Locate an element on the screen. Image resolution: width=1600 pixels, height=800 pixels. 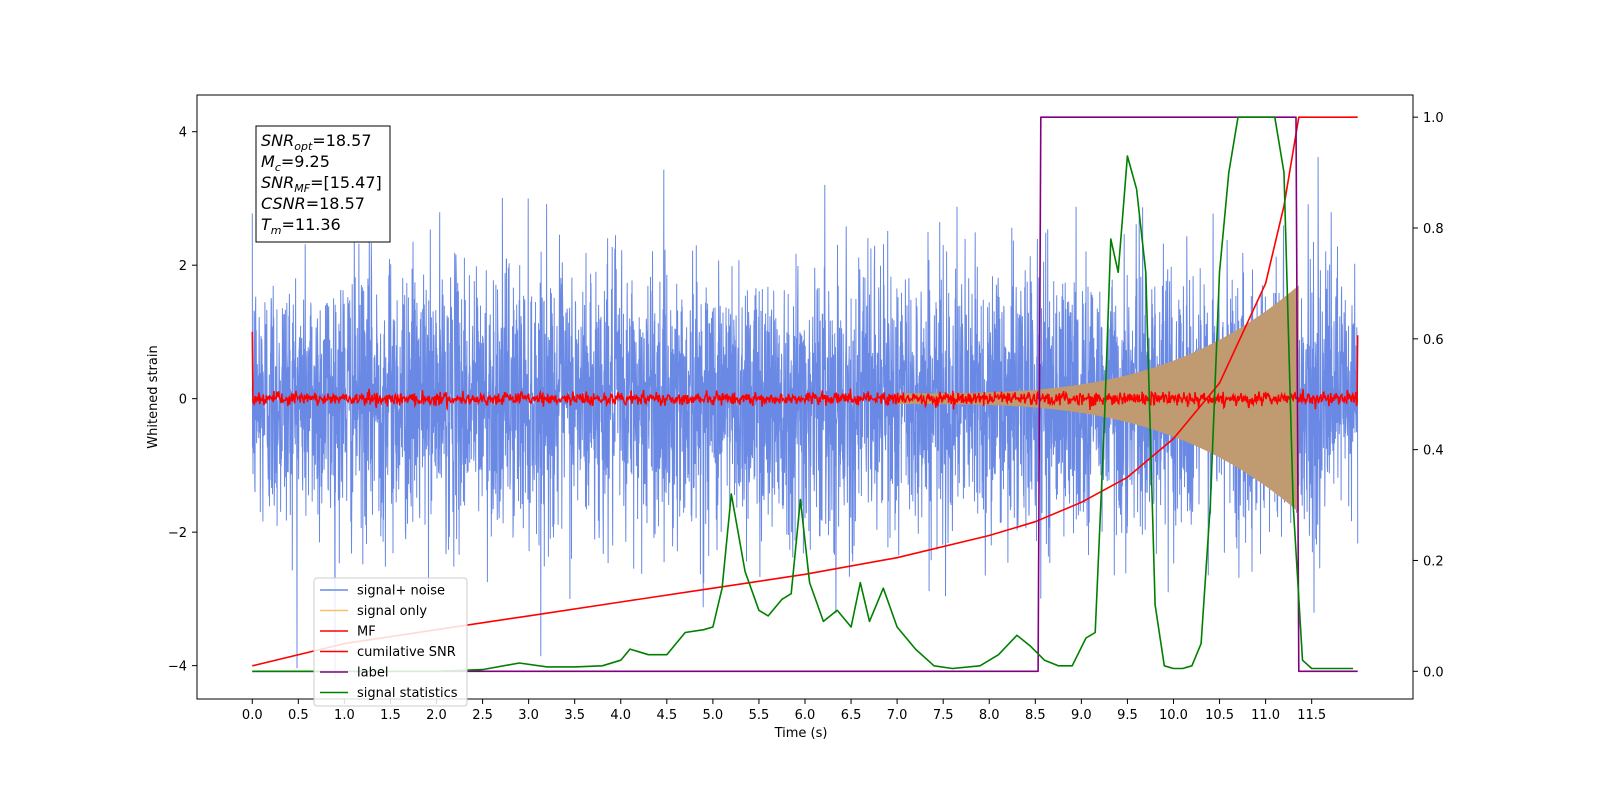
x-tick-label: 0.0 is located at coordinates (252, 715).